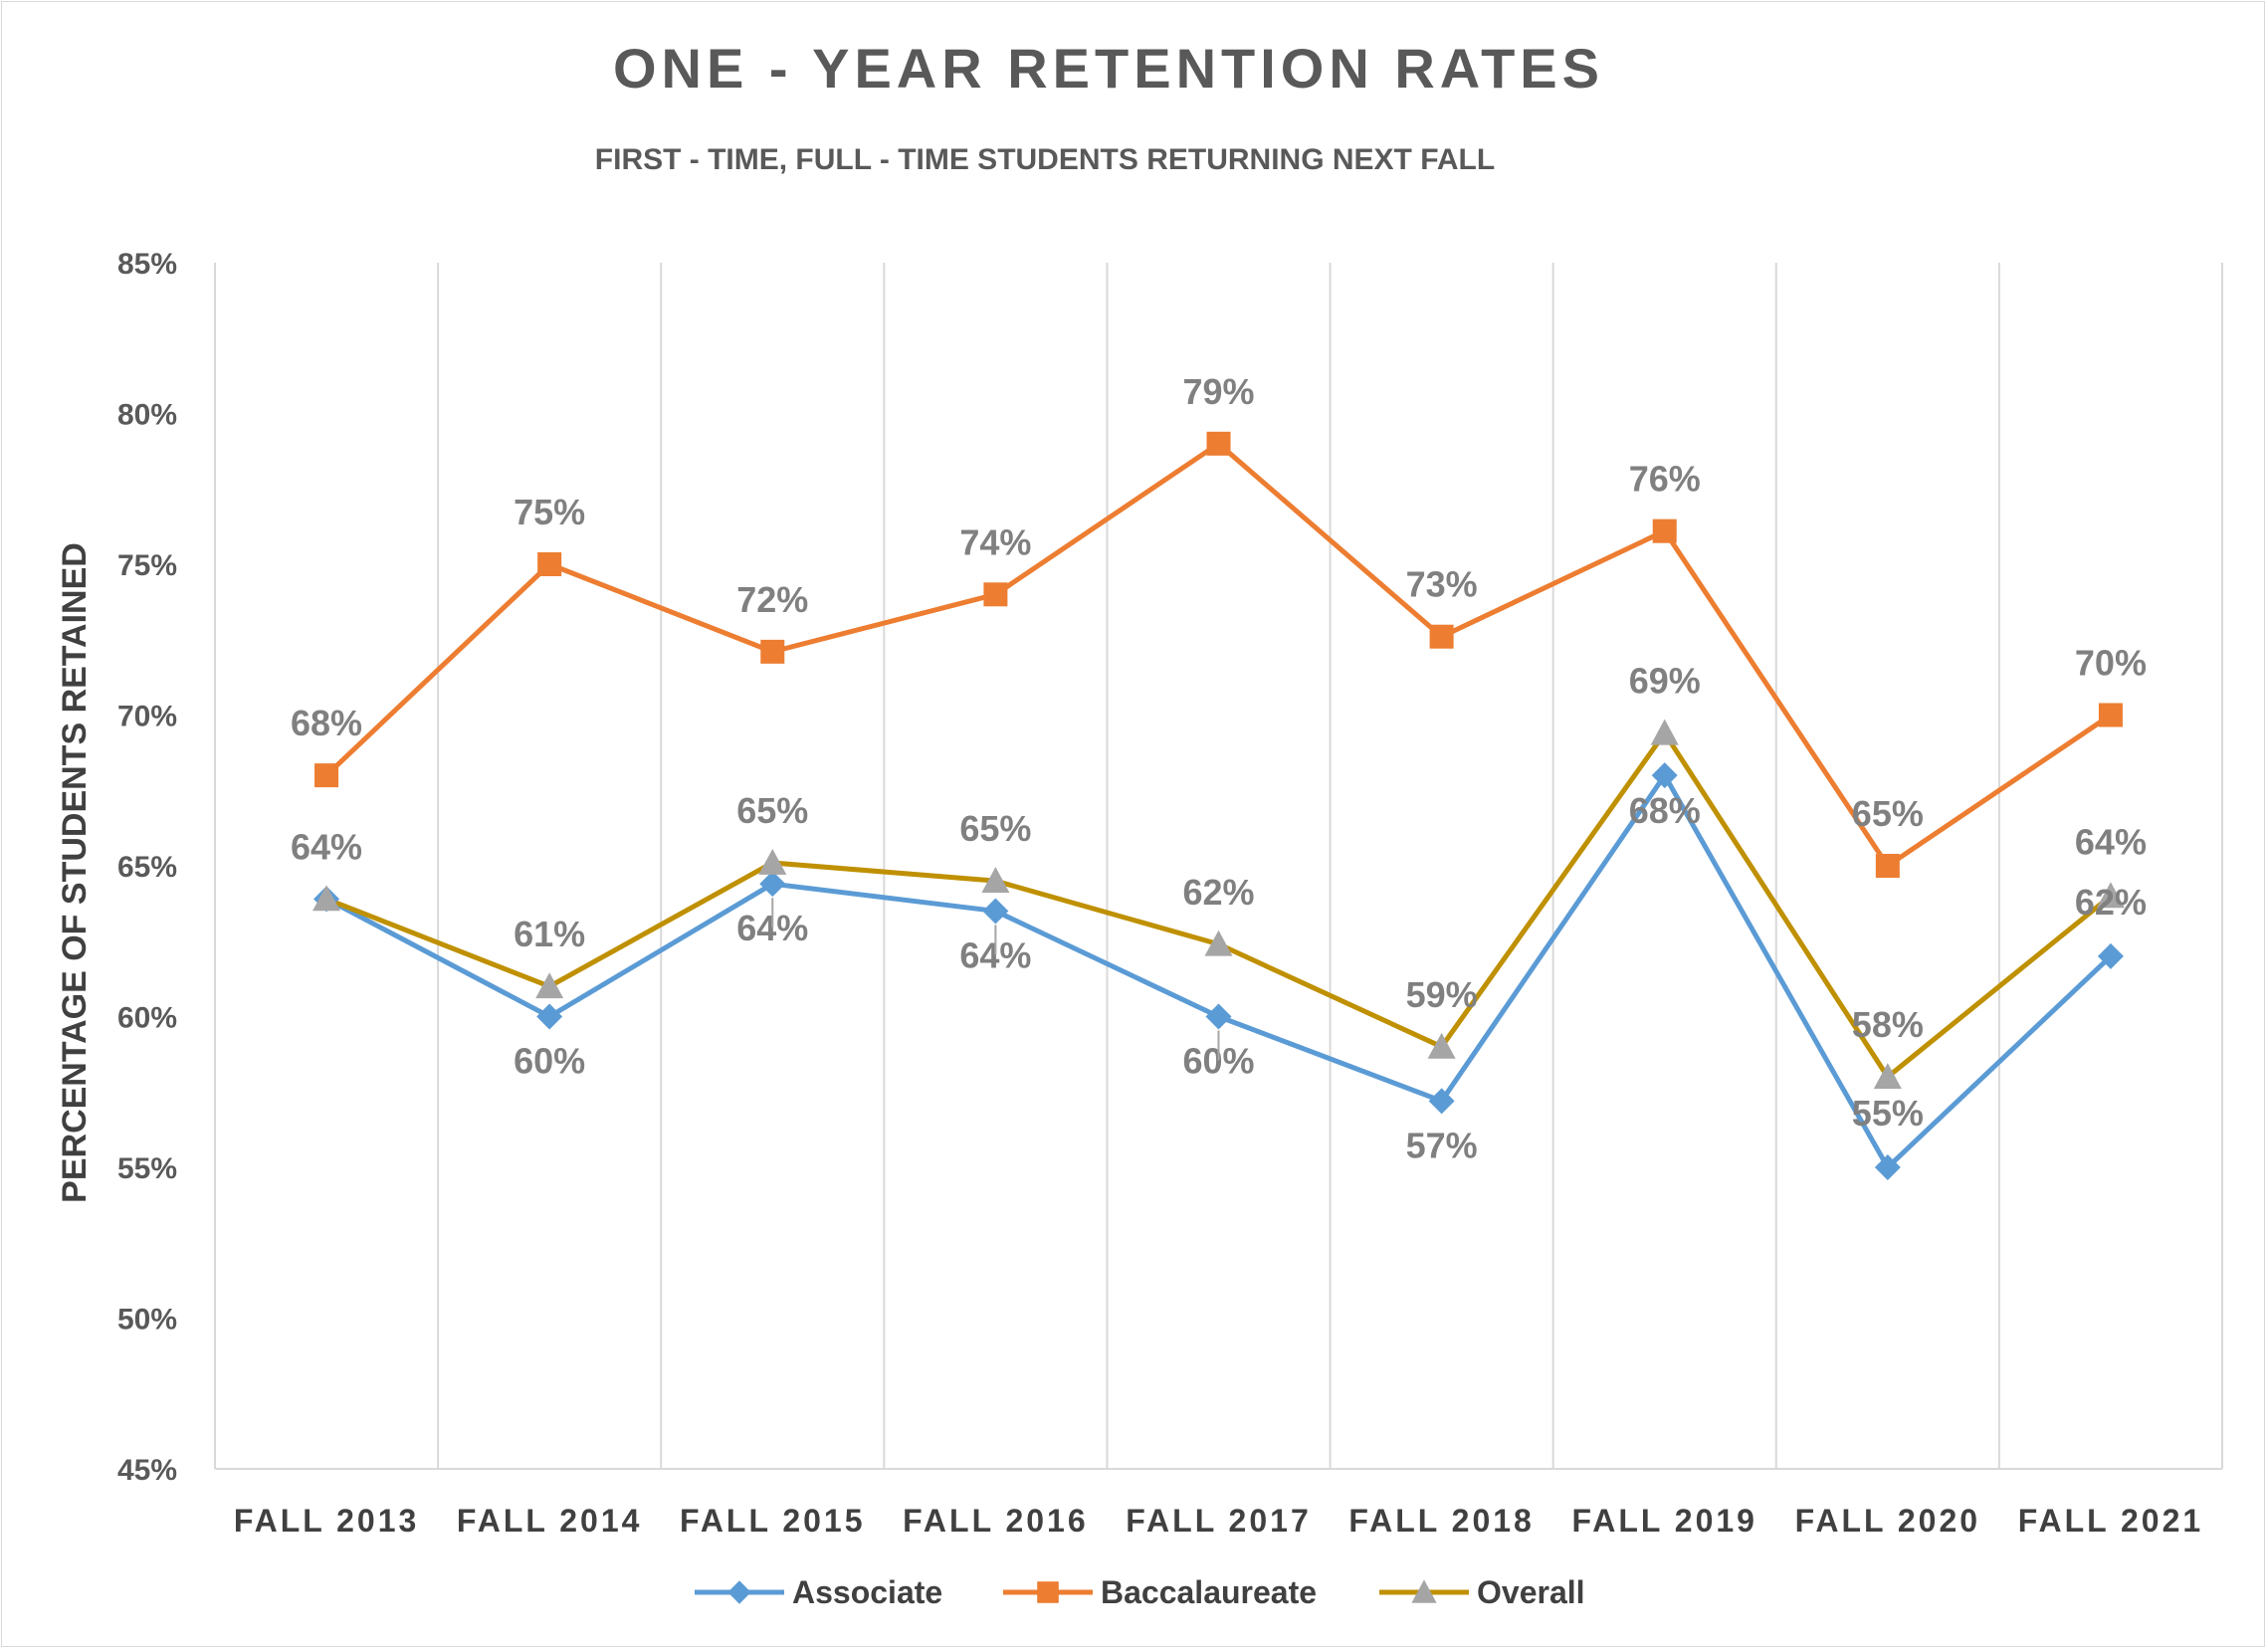  I want to click on data-label-associate: 55%, so click(1888, 1113).